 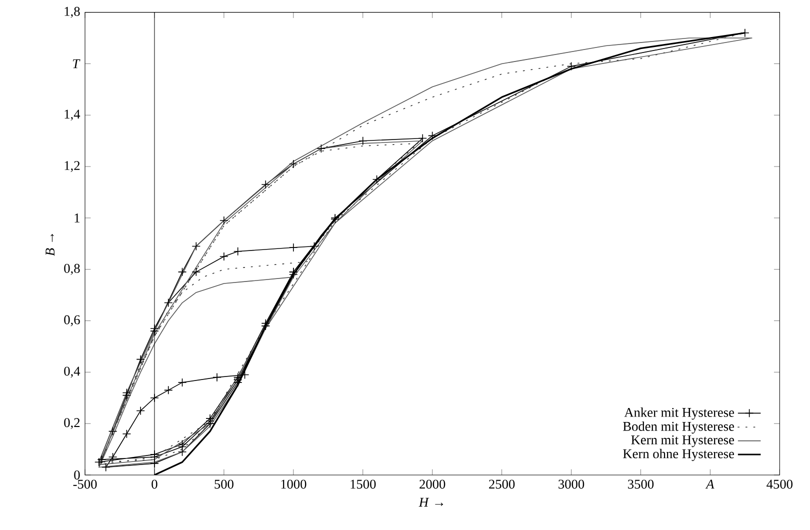 What do you see at coordinates (72, 12) in the screenshot?
I see `y-tick-label: 1,8` at bounding box center [72, 12].